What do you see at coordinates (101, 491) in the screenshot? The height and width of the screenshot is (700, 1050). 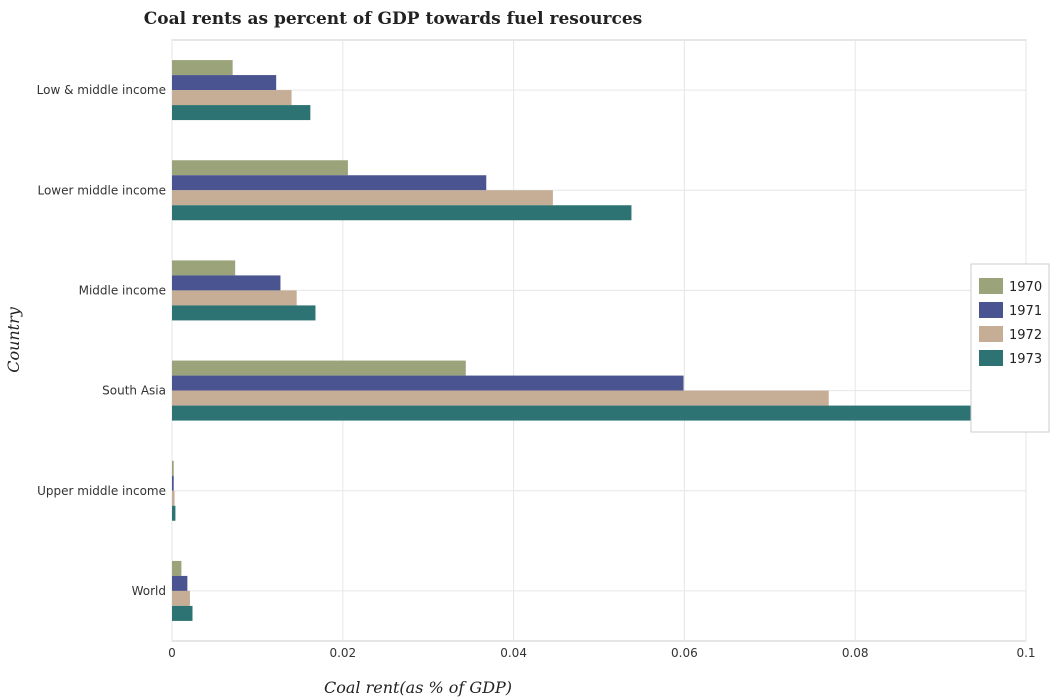 I see `y-tick-label: Upper middle income` at bounding box center [101, 491].